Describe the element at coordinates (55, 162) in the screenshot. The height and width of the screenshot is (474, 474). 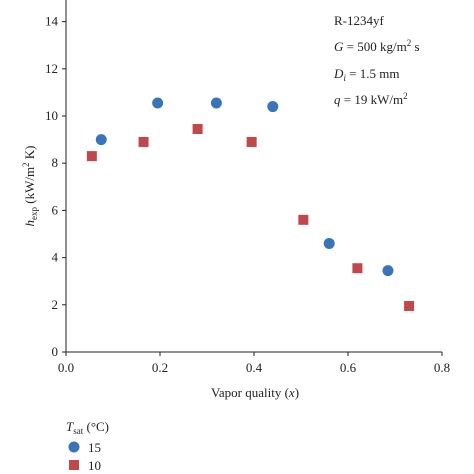
I see `y-tick-label: 8` at that location.